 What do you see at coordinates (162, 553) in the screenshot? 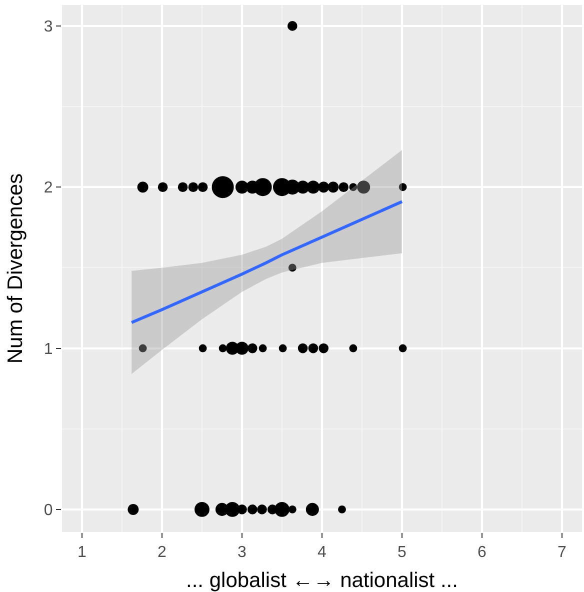
I see `x-tick-label: 2` at bounding box center [162, 553].